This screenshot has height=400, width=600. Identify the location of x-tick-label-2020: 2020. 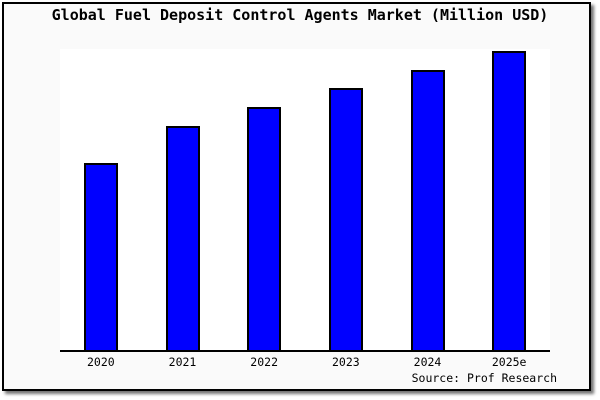
(100, 362).